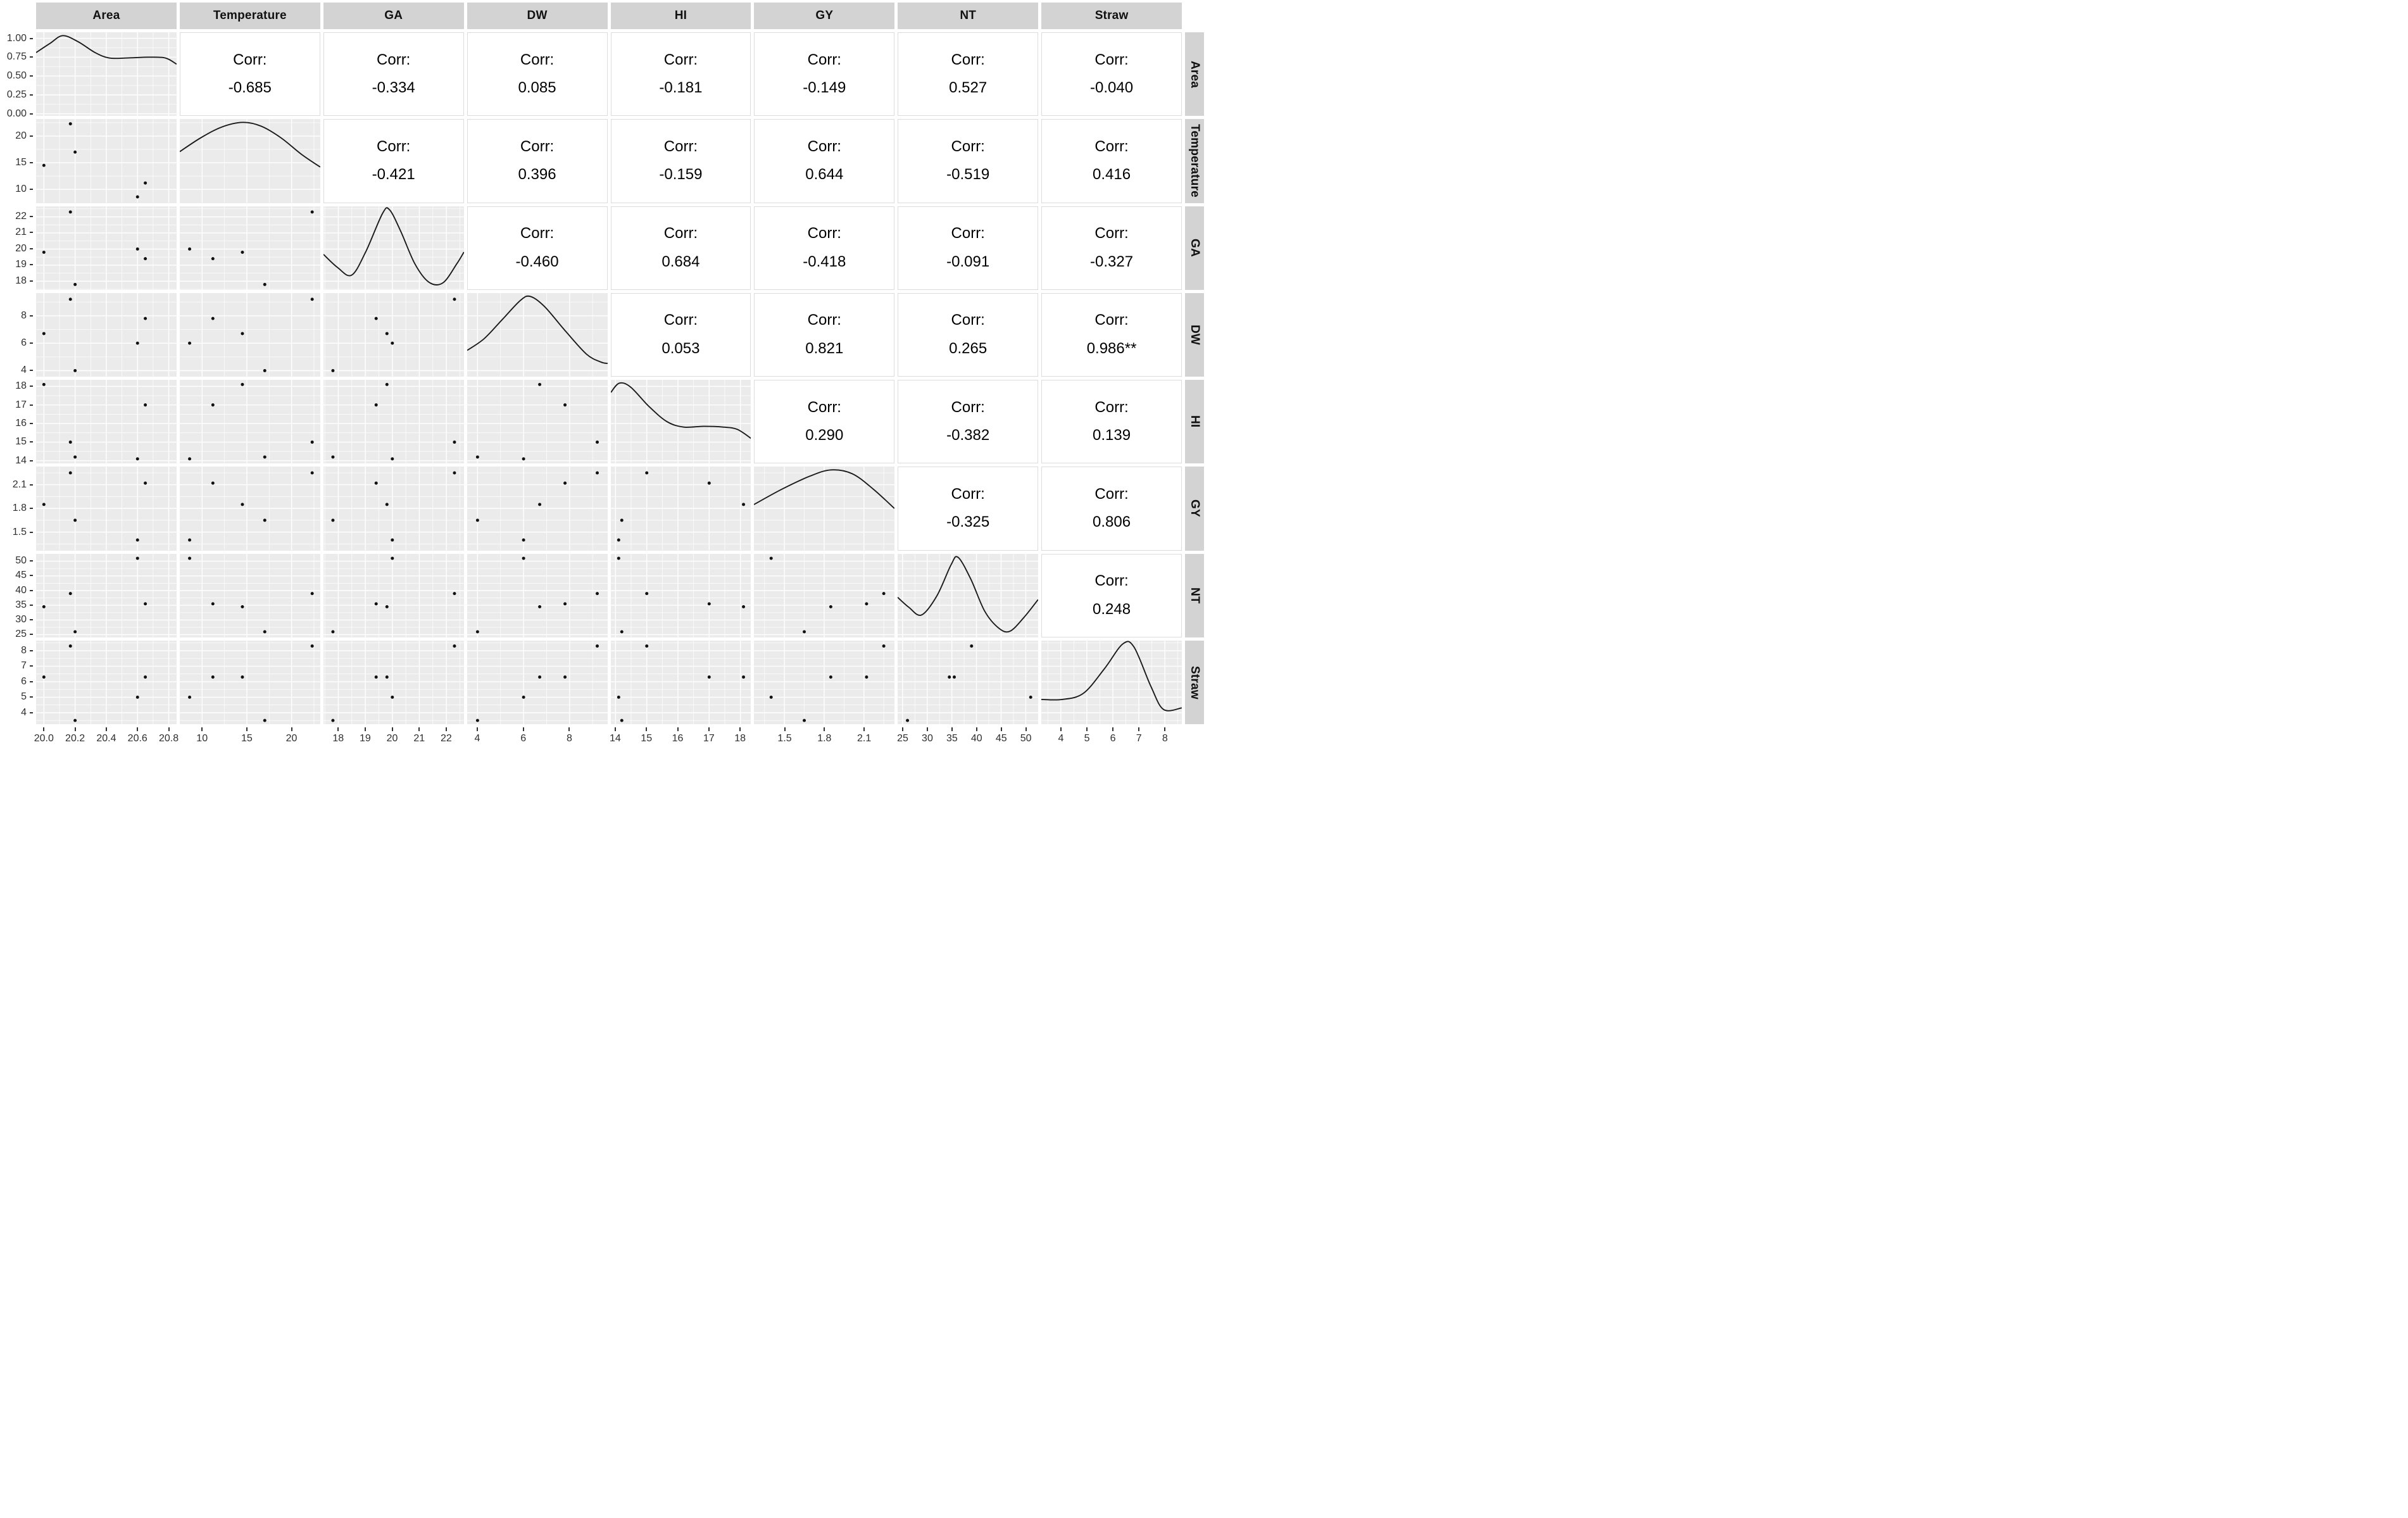  Describe the element at coordinates (247, 738) in the screenshot. I see `x-tick-label: 15` at that location.